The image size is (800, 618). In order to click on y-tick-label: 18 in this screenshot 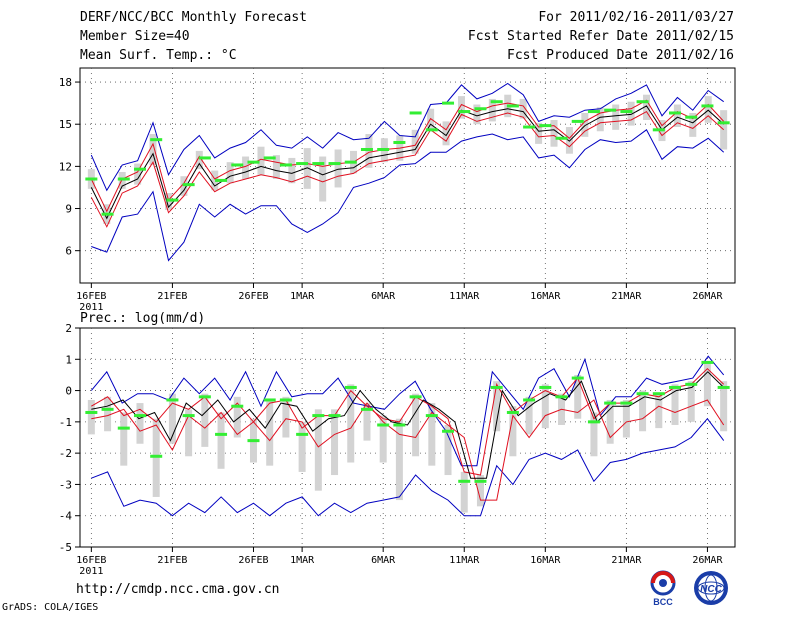, I will do `click(65, 82)`.